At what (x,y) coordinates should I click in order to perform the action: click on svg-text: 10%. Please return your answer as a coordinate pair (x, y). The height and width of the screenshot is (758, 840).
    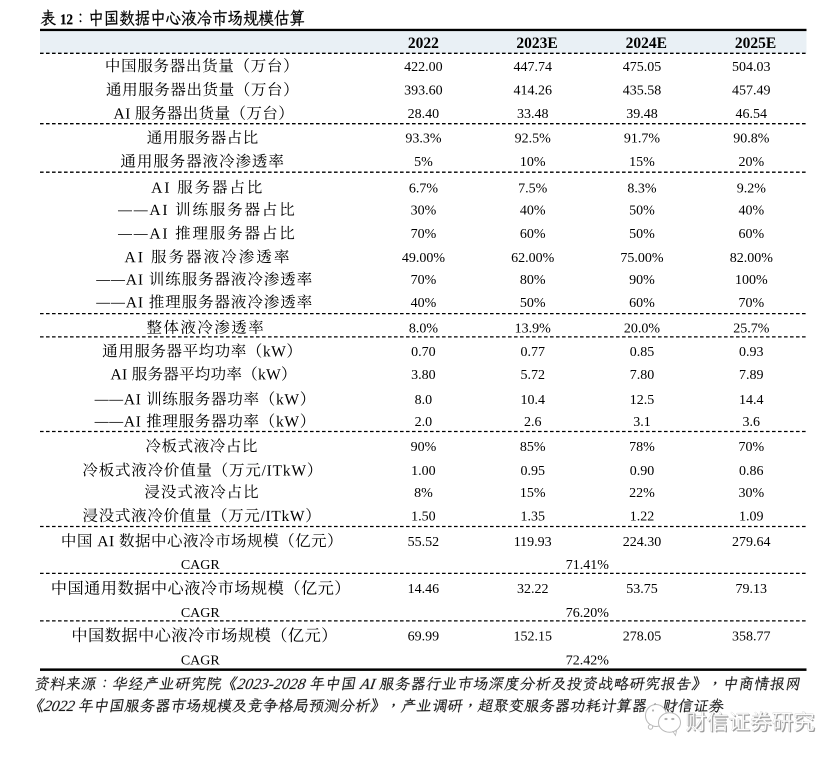
    Looking at the image, I should click on (533, 162).